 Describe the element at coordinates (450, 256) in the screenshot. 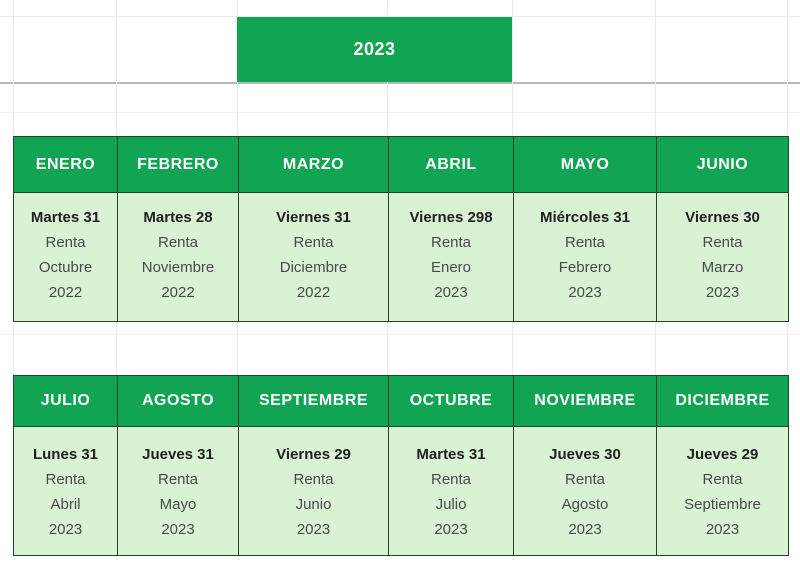

I see `rent-cell-abril: Viernes 298 Renta Enero 2023` at that location.